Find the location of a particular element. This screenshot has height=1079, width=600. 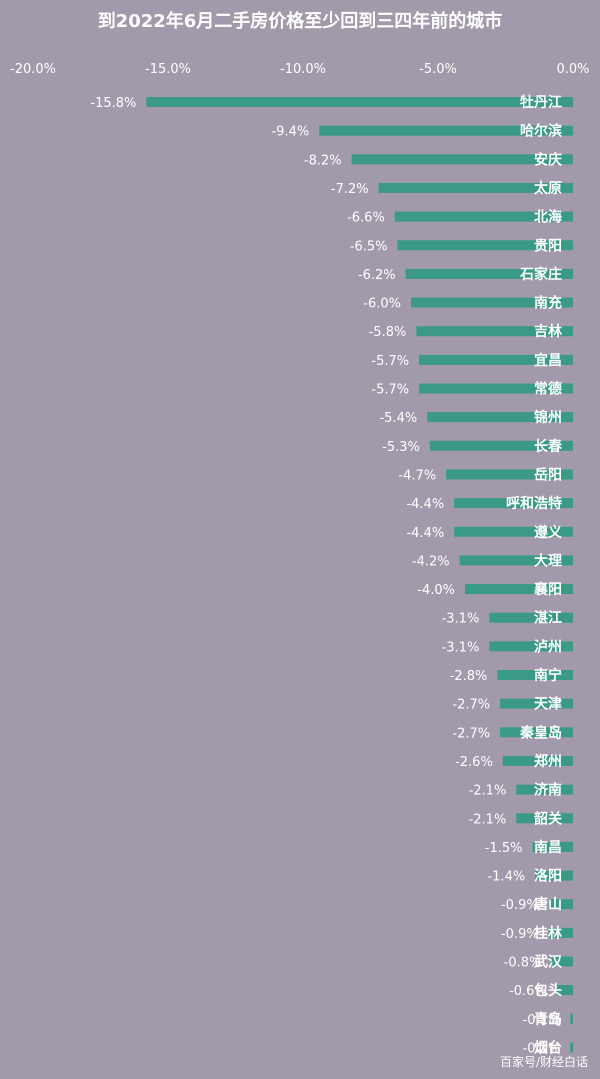

category-label: 宜昌 is located at coordinates (548, 360).